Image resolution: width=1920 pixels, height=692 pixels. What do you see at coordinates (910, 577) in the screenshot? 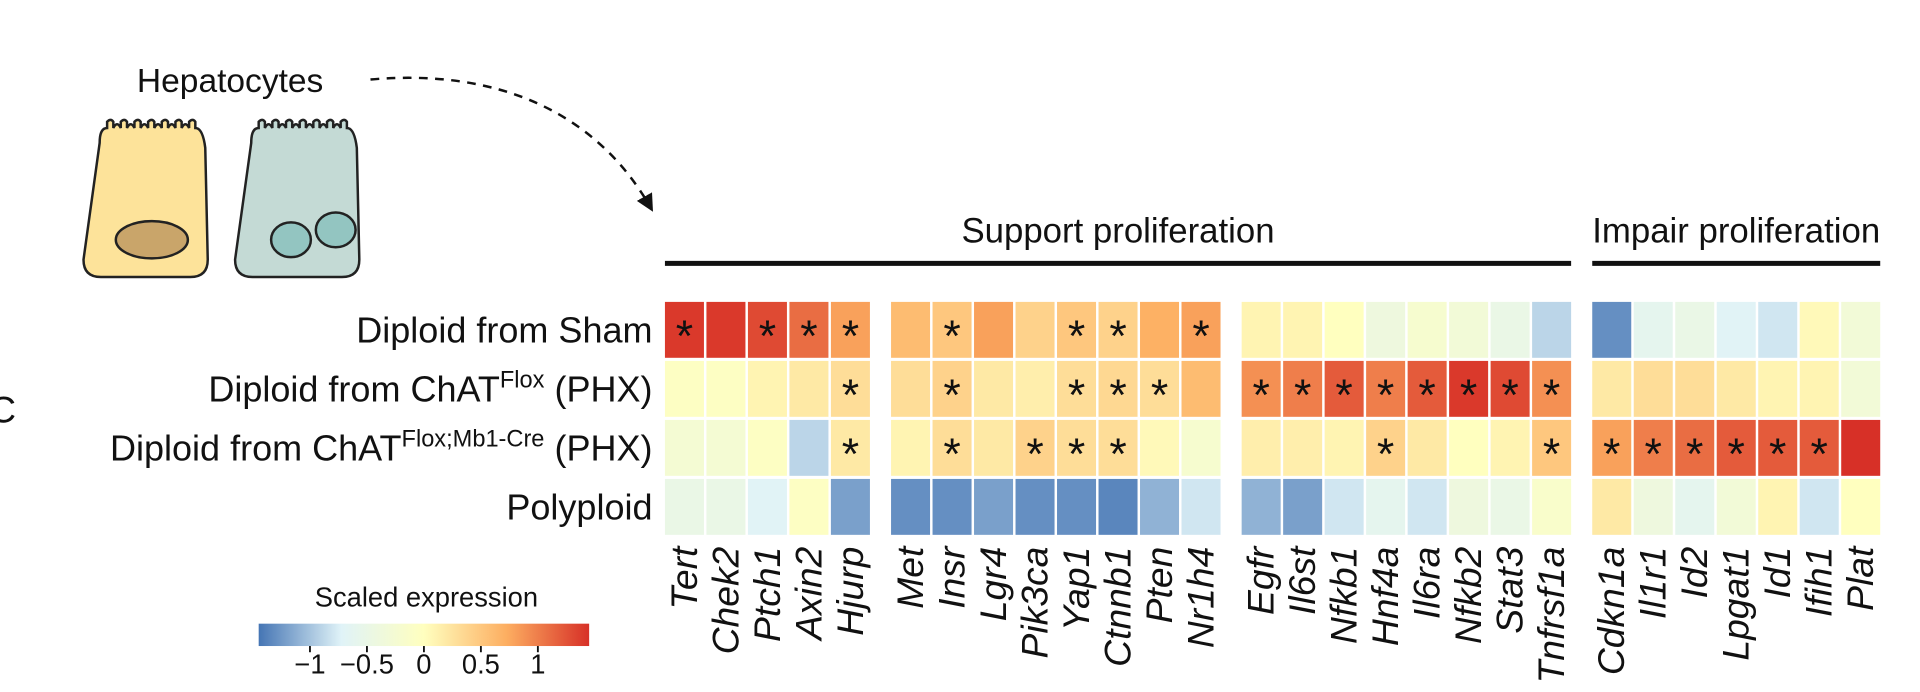
I see `column-label: Met` at bounding box center [910, 577].